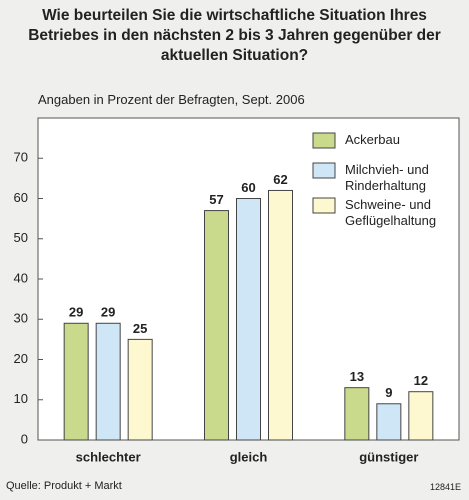  Describe the element at coordinates (387, 177) in the screenshot. I see `legend-label: Milchvieh- und Rinderhaltung` at that location.